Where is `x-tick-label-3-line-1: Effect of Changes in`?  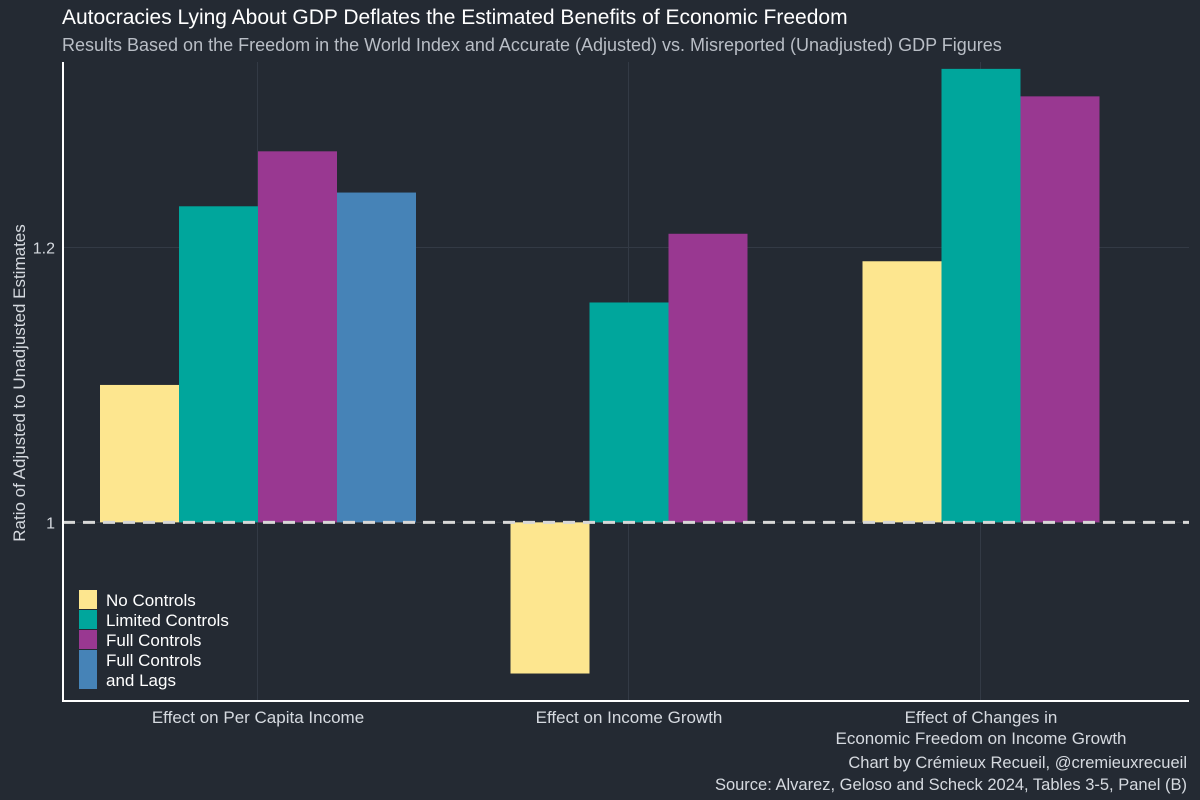 x-tick-label-3-line-1: Effect of Changes in is located at coordinates (981, 717).